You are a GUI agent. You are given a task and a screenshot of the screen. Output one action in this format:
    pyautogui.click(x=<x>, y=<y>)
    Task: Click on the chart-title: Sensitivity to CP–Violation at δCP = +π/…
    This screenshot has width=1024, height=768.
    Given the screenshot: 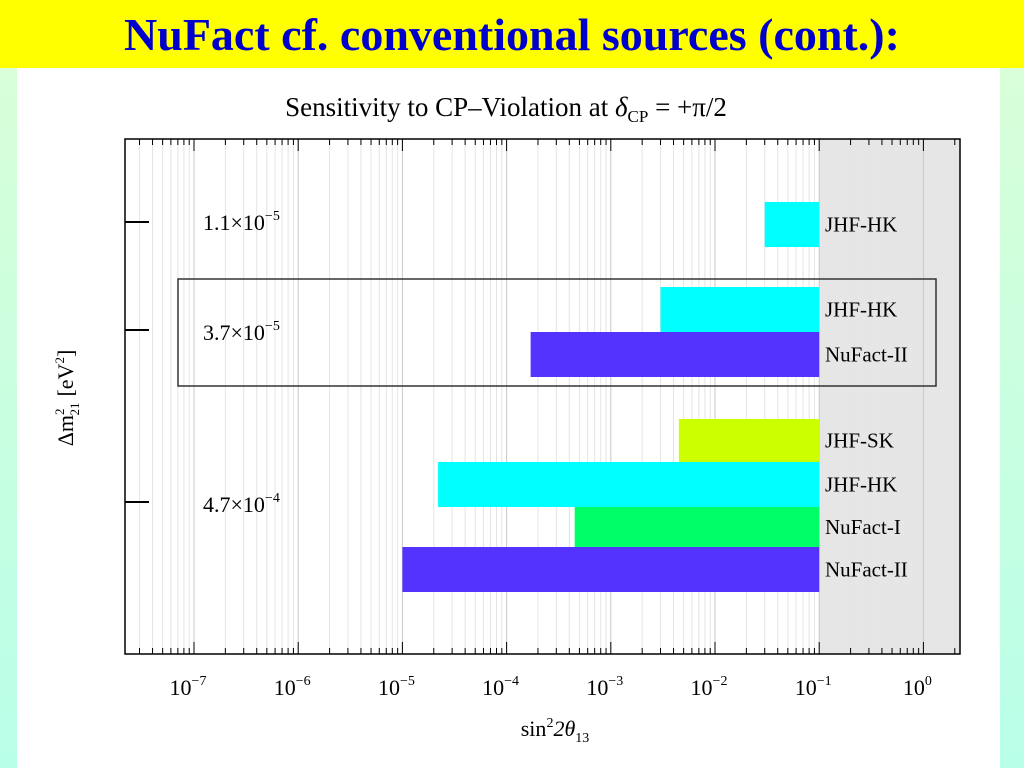 What is the action you would take?
    pyautogui.click(x=506, y=109)
    